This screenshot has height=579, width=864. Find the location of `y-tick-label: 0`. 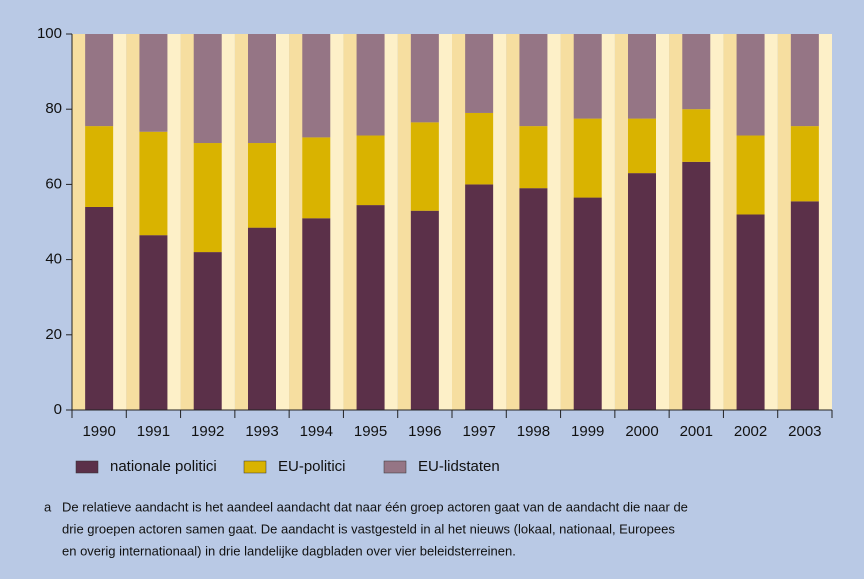

y-tick-label: 0 is located at coordinates (58, 409).